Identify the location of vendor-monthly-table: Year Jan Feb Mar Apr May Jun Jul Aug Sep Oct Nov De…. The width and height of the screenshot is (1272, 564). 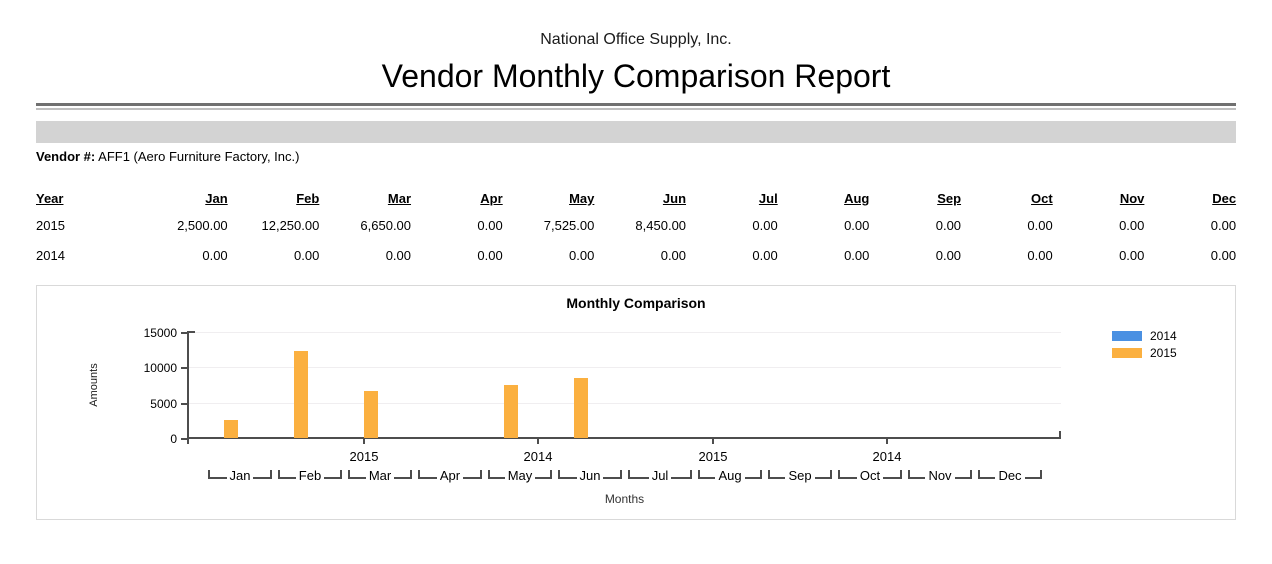
(636, 234).